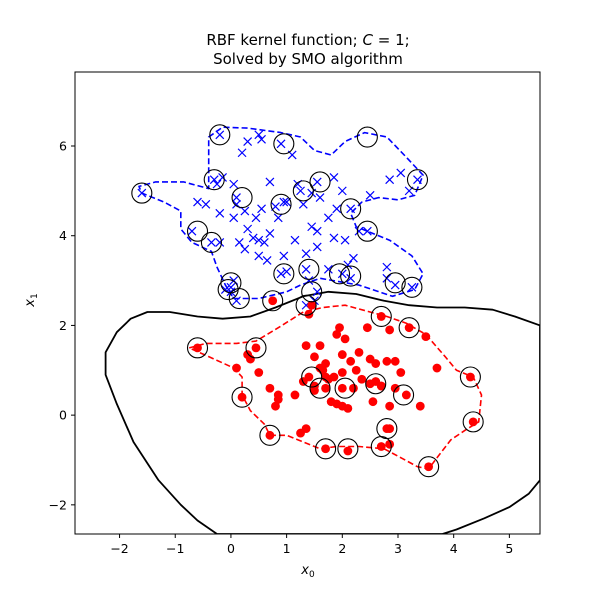  Describe the element at coordinates (308, 59) in the screenshot. I see `chart-title-line-2: Solved by SMO algorithm` at that location.